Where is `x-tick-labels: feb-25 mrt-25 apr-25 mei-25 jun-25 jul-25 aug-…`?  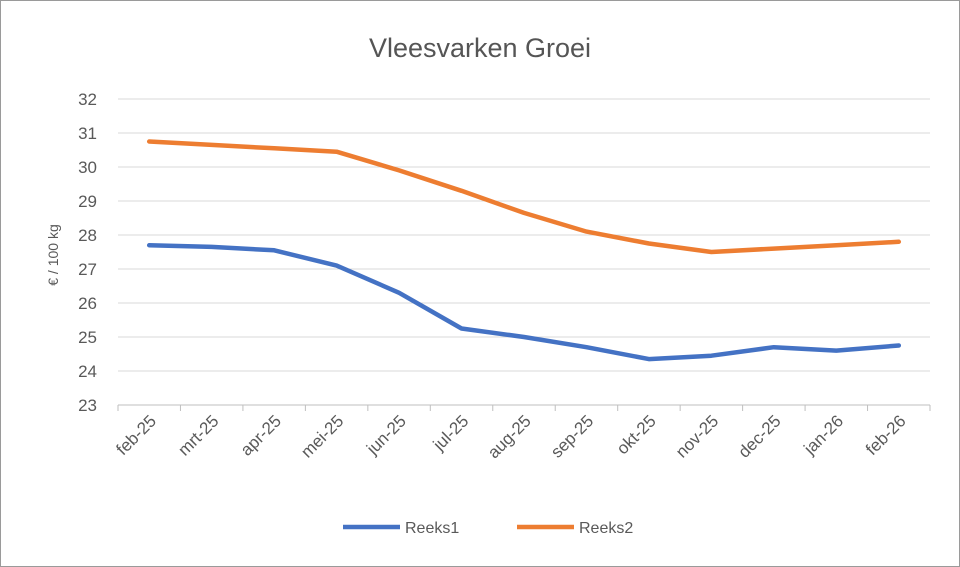 x-tick-labels: feb-25 mrt-25 apr-25 mei-25 jun-25 jul-25 aug-… is located at coordinates (511, 436).